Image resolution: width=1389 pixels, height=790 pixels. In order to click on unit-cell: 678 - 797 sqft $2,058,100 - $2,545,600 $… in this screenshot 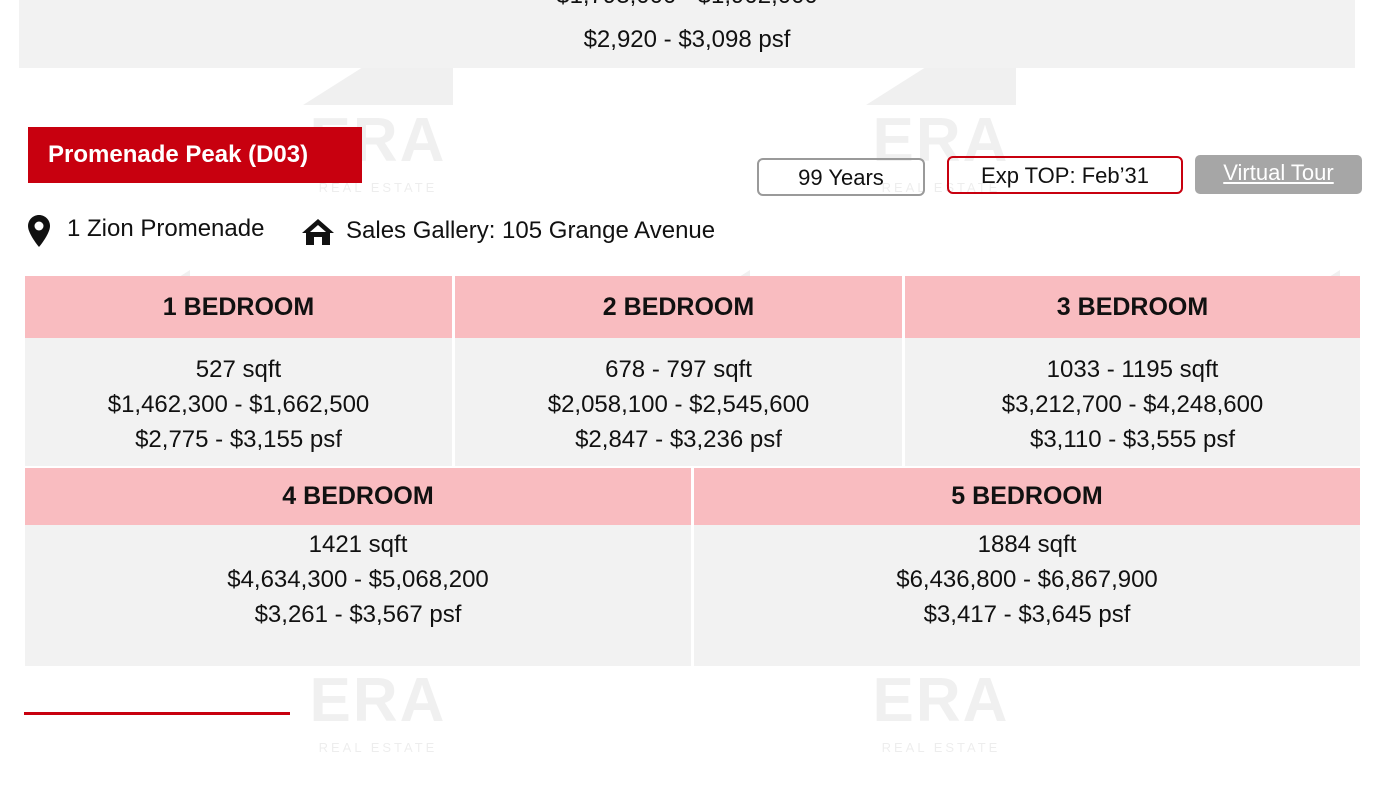, I will do `click(678, 402)`.